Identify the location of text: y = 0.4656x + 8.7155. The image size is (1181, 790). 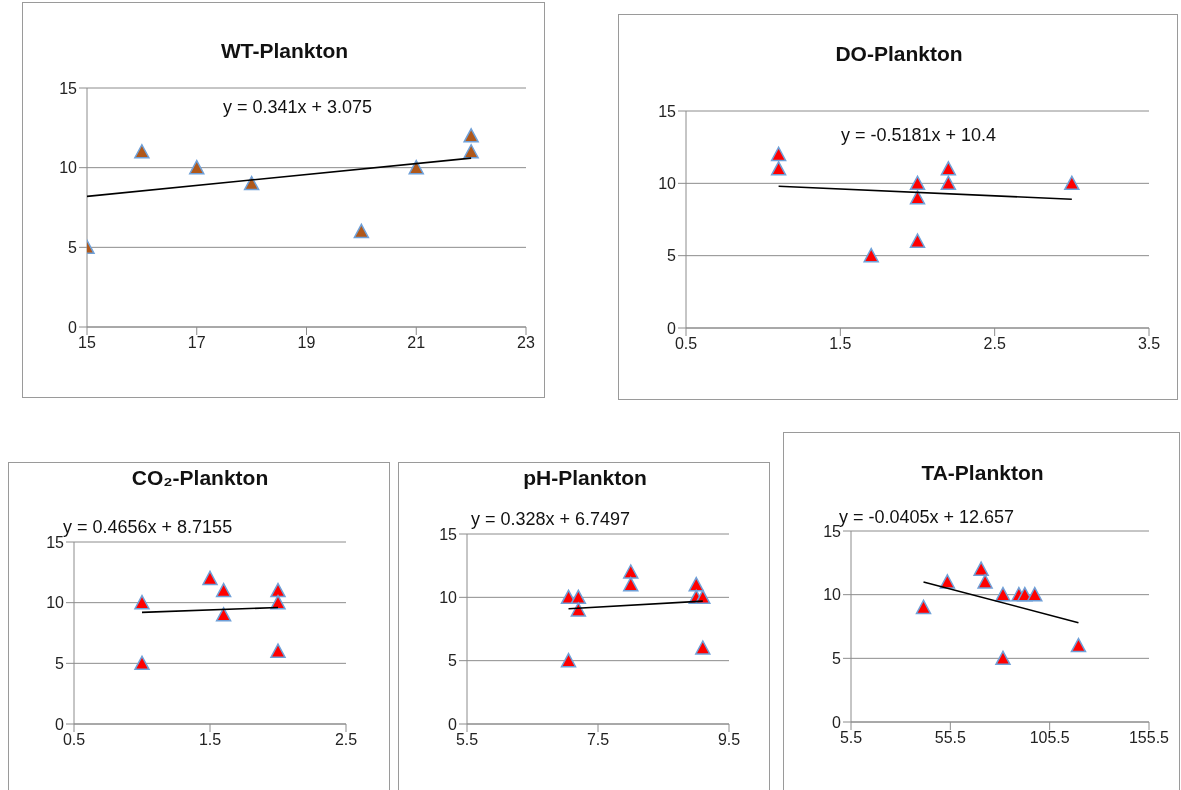
(148, 527).